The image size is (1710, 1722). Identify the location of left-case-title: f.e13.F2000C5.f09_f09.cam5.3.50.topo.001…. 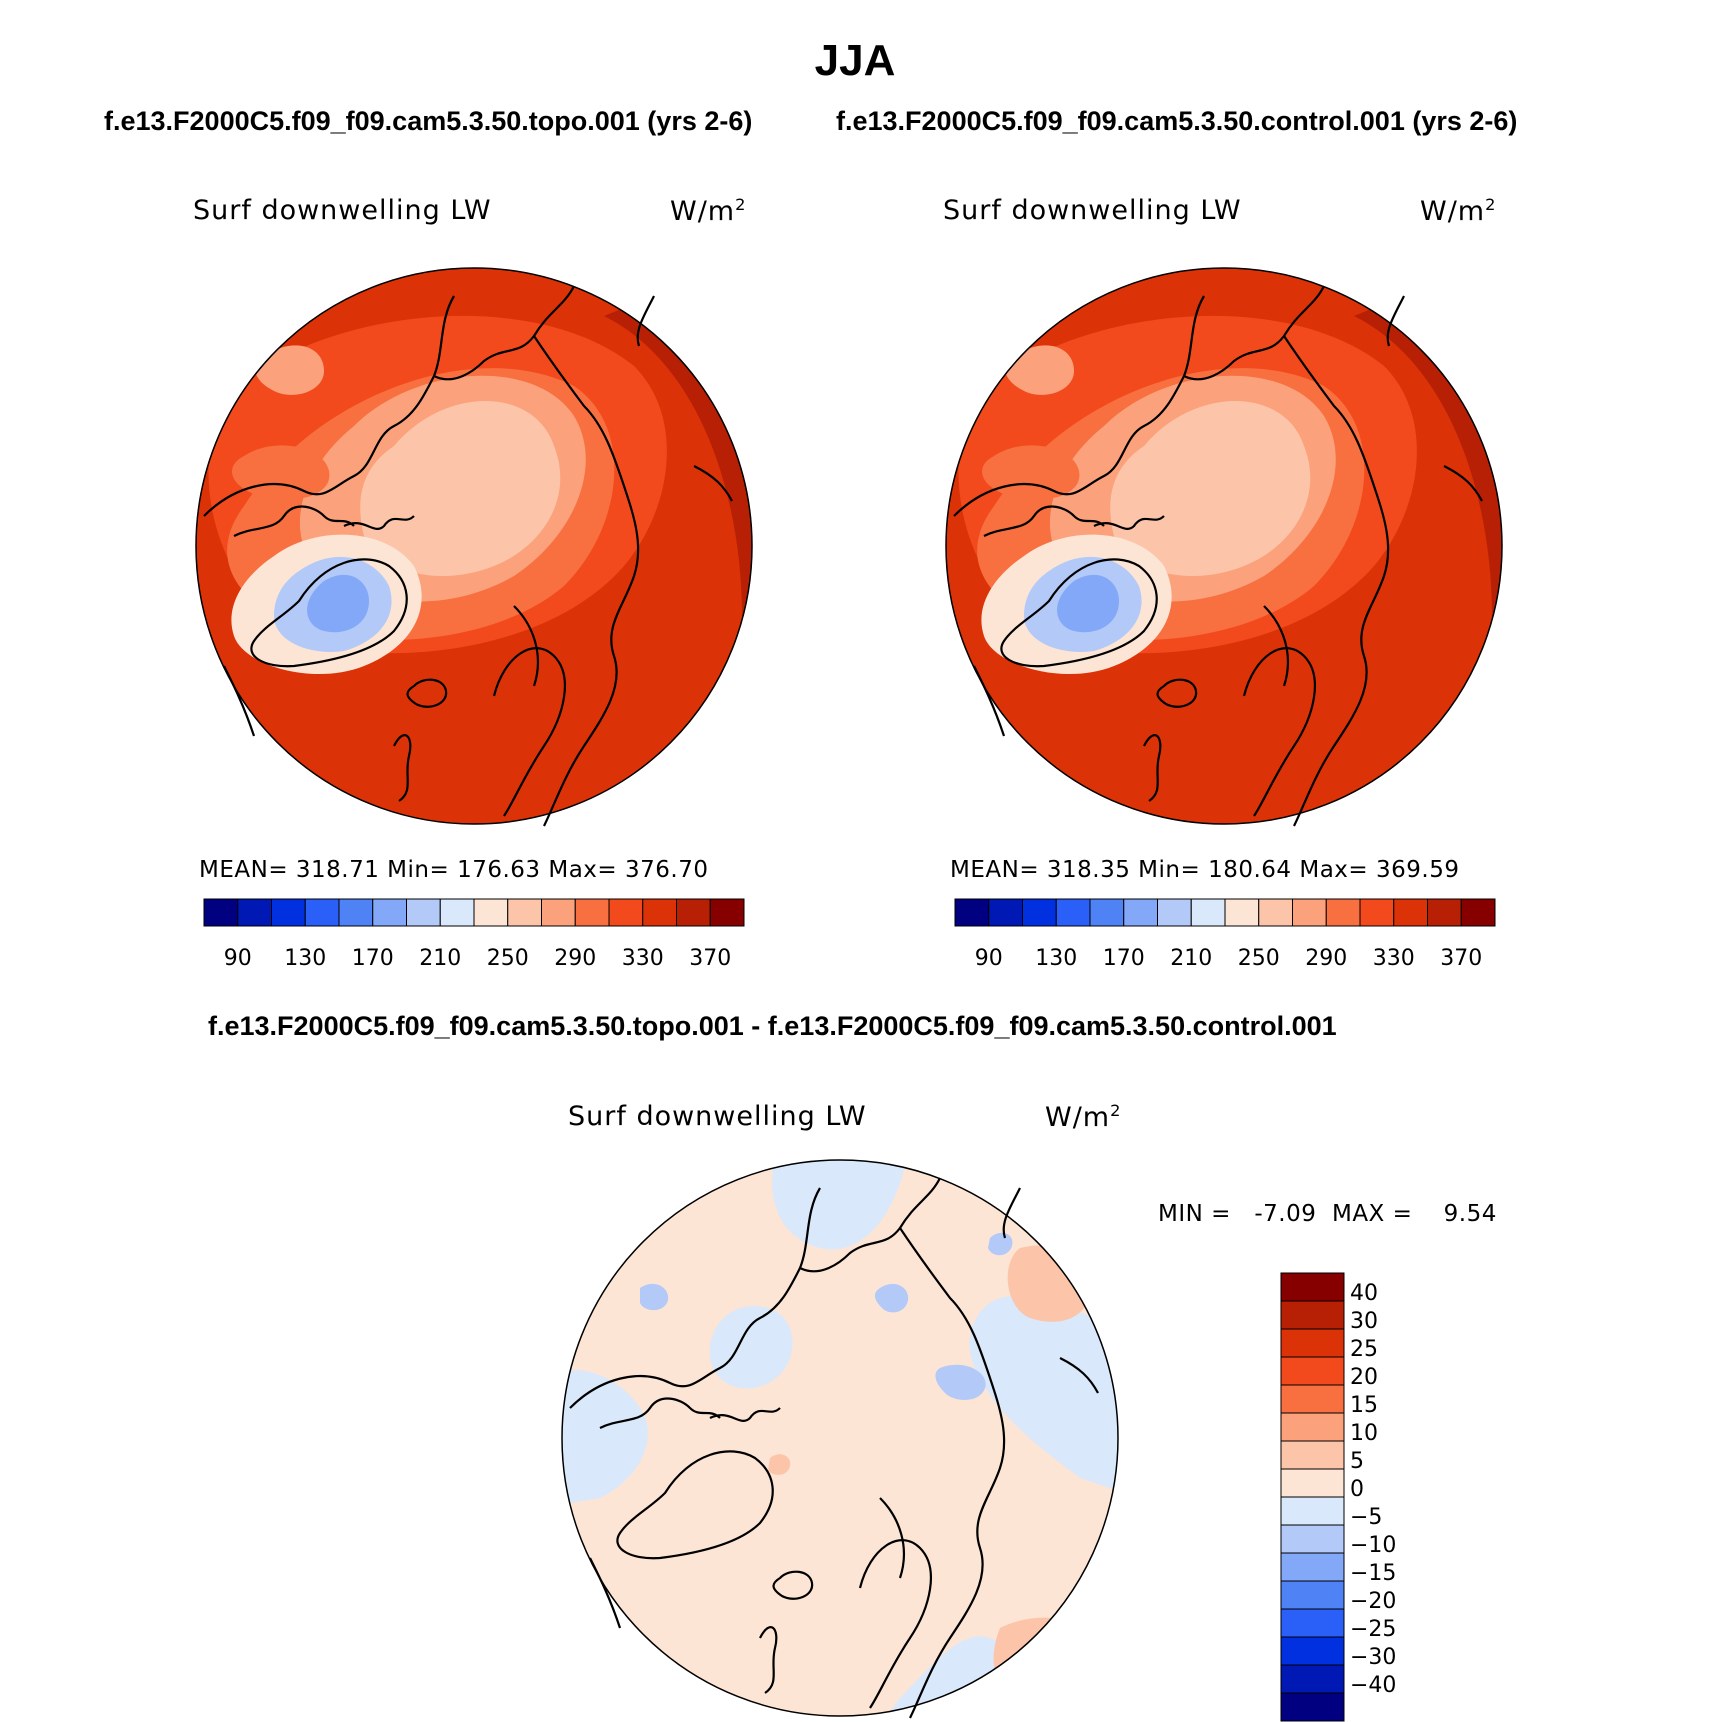
(428, 121).